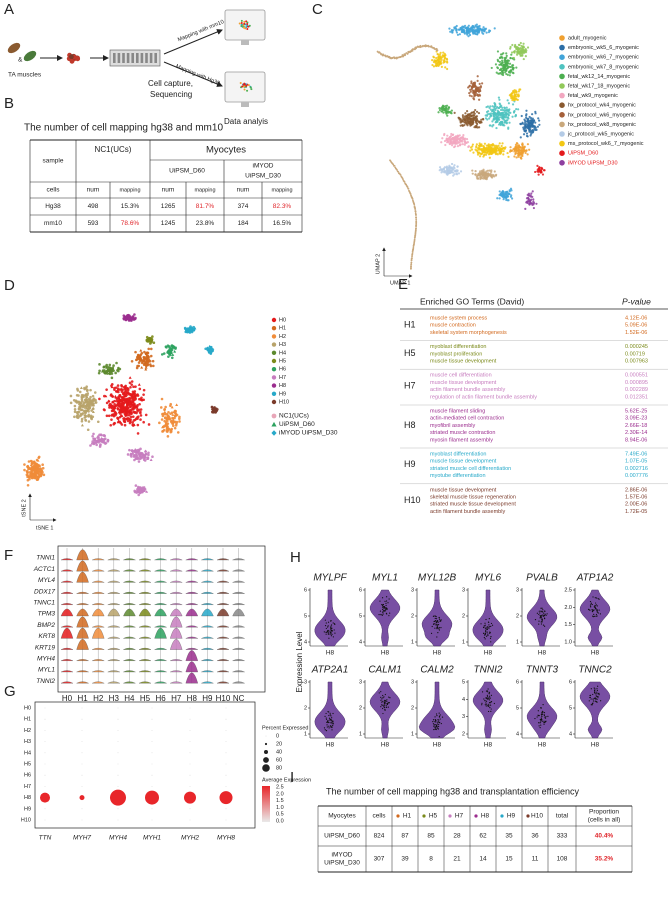 The width and height of the screenshot is (672, 897). I want to click on violin, so click(542, 618).